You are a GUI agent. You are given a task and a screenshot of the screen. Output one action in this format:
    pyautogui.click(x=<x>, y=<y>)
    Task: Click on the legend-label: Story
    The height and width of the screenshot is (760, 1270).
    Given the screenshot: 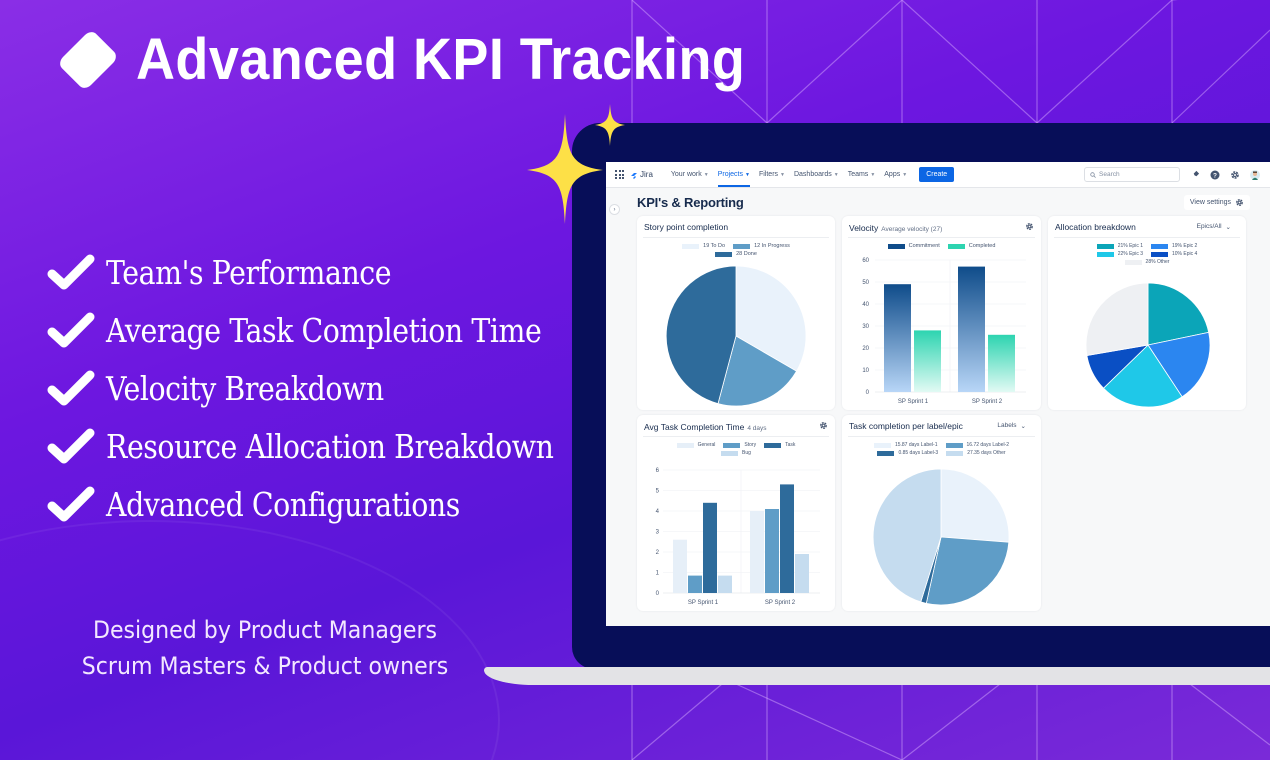 What is the action you would take?
    pyautogui.click(x=750, y=445)
    